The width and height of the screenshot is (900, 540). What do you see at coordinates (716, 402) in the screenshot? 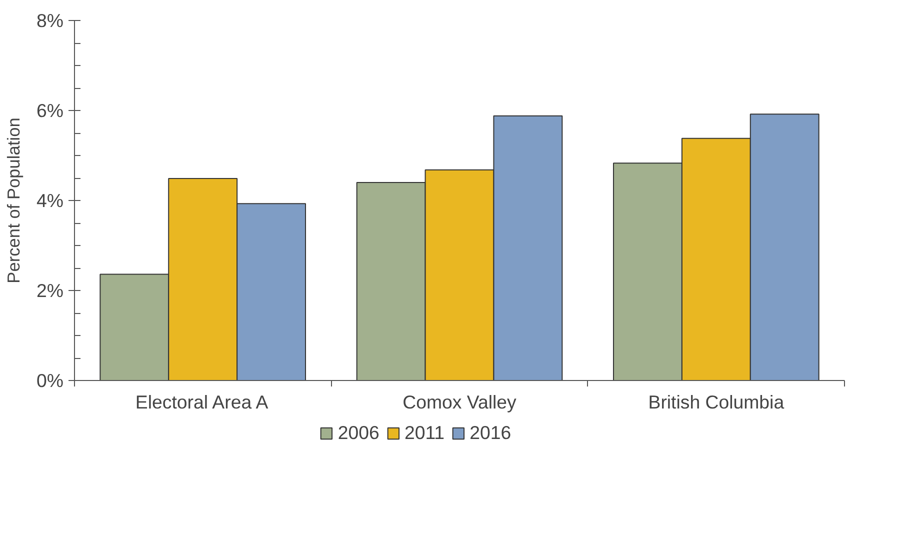
I see `x-tick-label: British Columbia` at bounding box center [716, 402].